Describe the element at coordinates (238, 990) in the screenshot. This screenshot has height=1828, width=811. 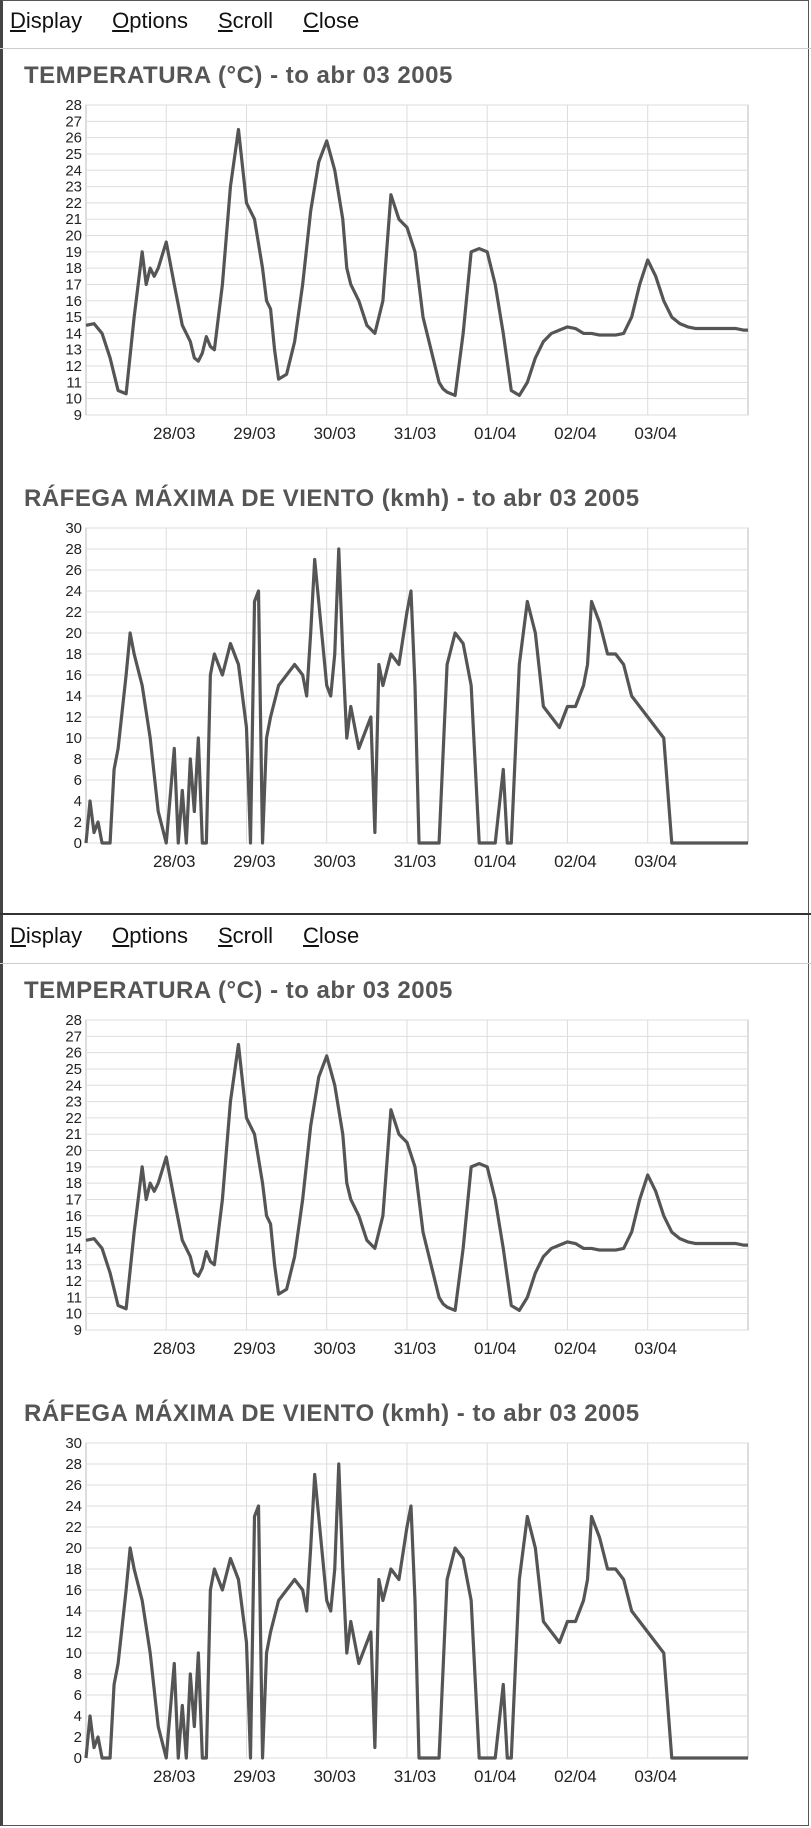
I see `temperature-chart-title: TEMPERATURA (°C) - to abr 03 2005` at that location.